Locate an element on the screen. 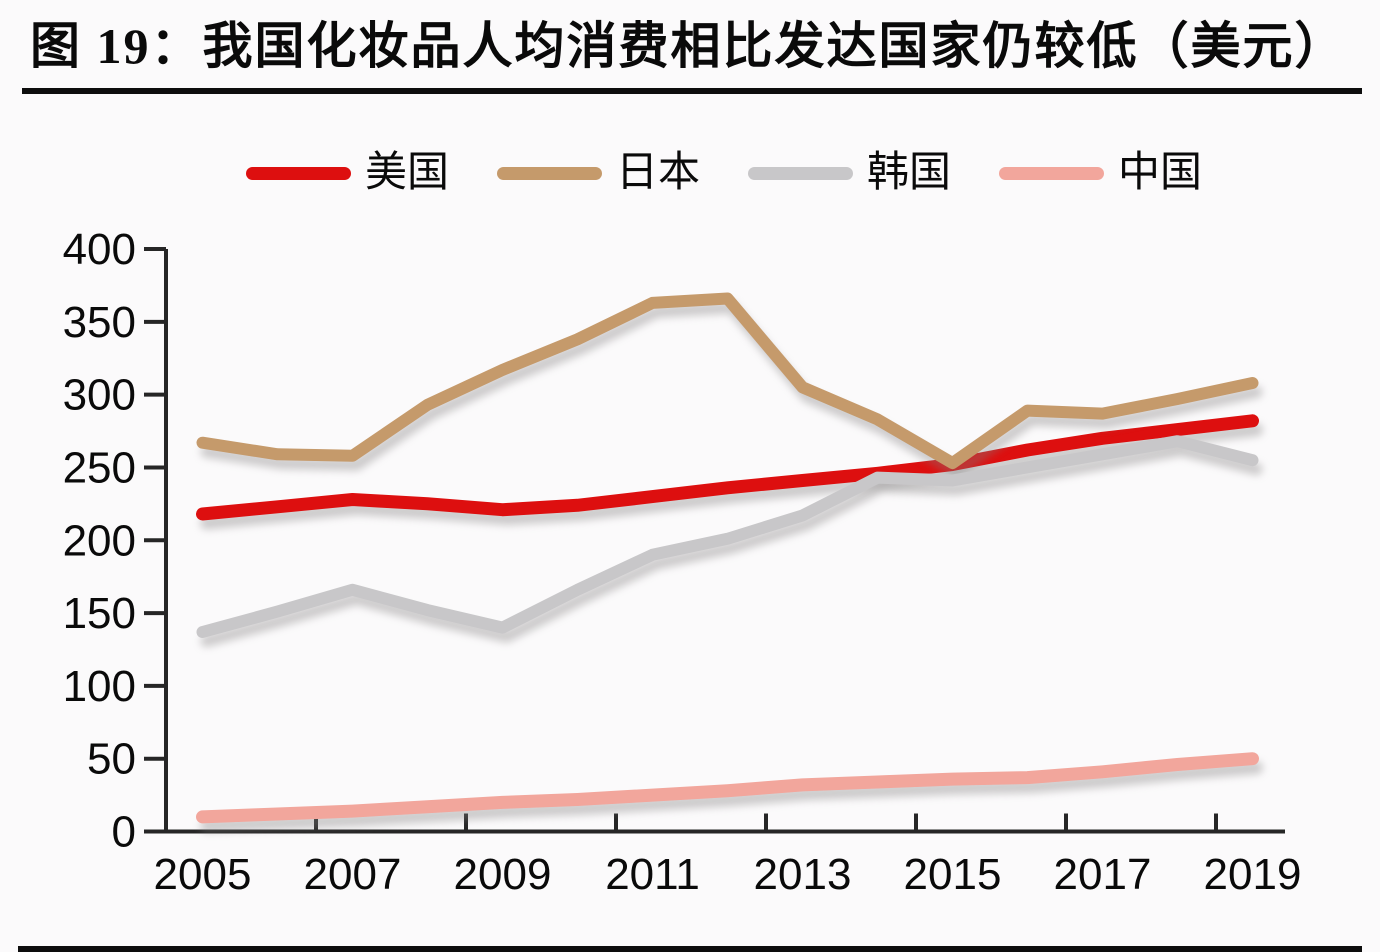 The image size is (1380, 952). y-axis-tick-label: 200 is located at coordinates (99, 540).